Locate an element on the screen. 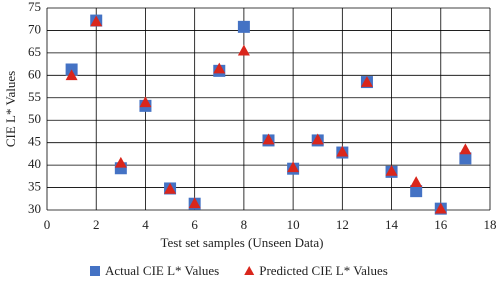 The height and width of the screenshot is (284, 500). x-tick-label: 0 is located at coordinates (47, 224).